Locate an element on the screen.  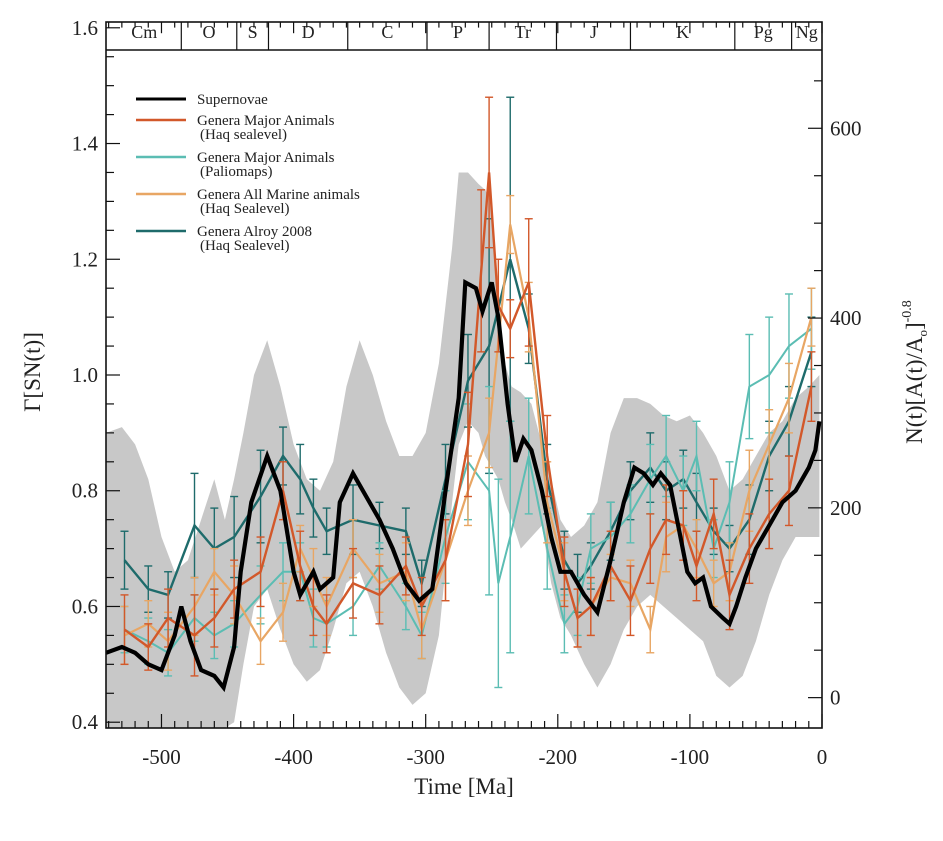
period-label-ng: Ng is located at coordinates (807, 32).